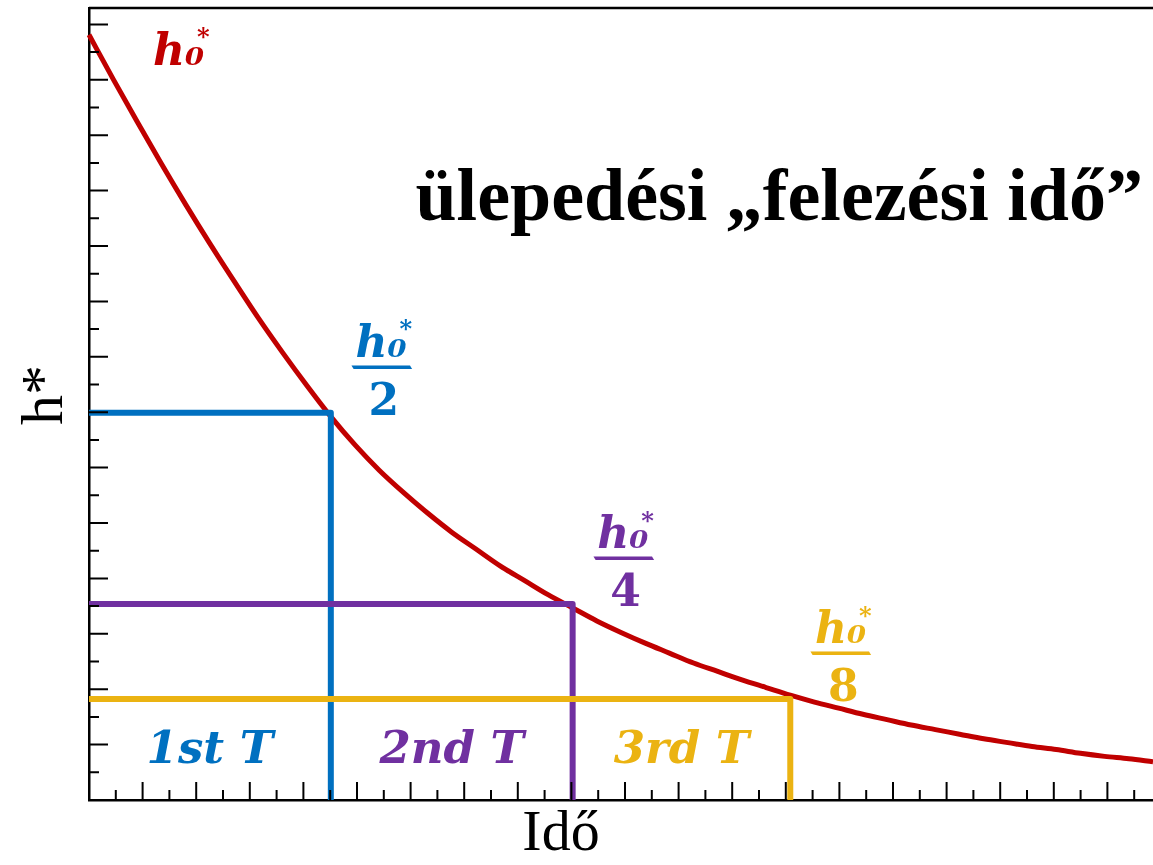 This screenshot has width=1153, height=865. Describe the element at coordinates (681, 747) in the screenshot. I see `annotation: 3rd T` at that location.